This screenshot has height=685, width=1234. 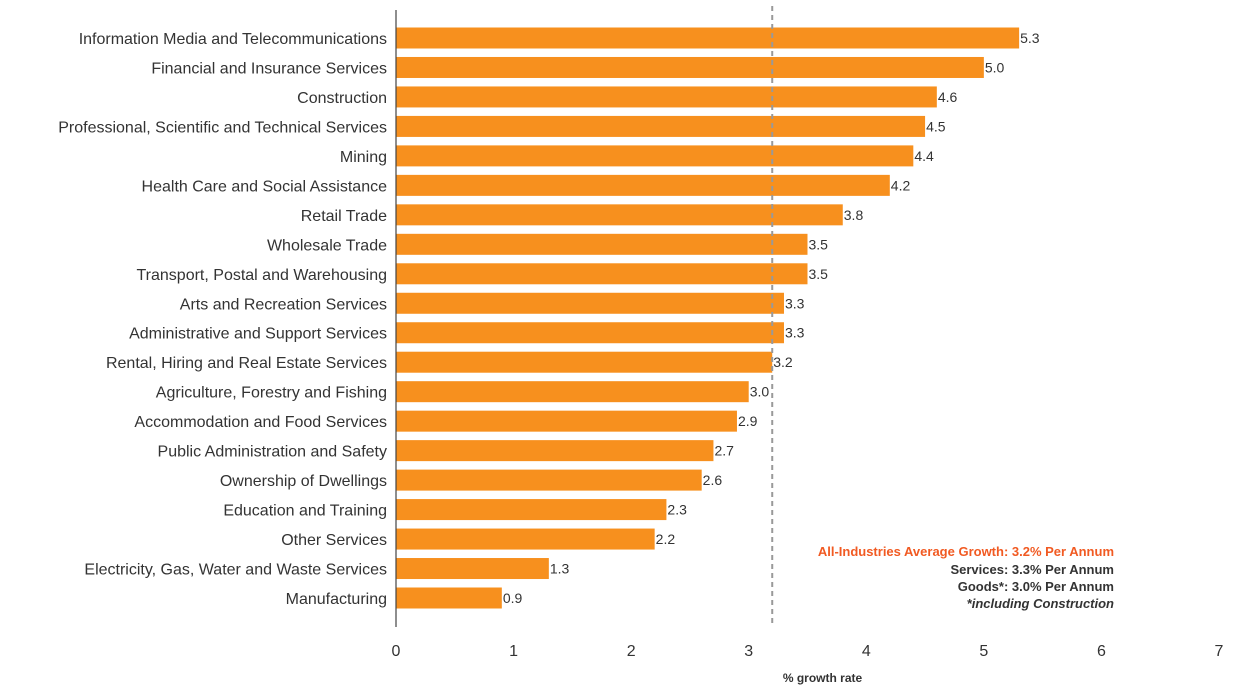 I want to click on category-label: Information Media and Telecommunications, so click(x=233, y=39).